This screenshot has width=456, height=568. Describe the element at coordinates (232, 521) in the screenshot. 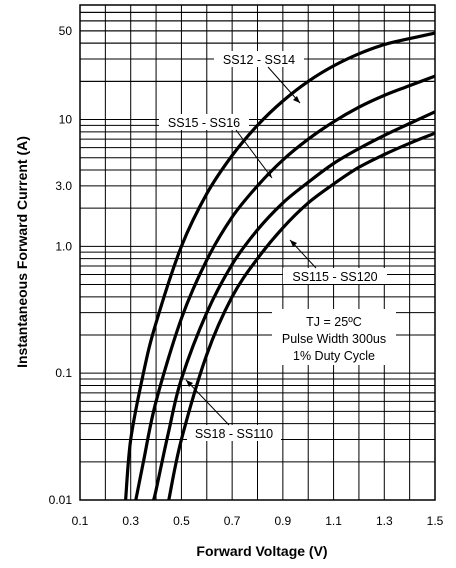

I see `x-tick-label: 0.7` at that location.